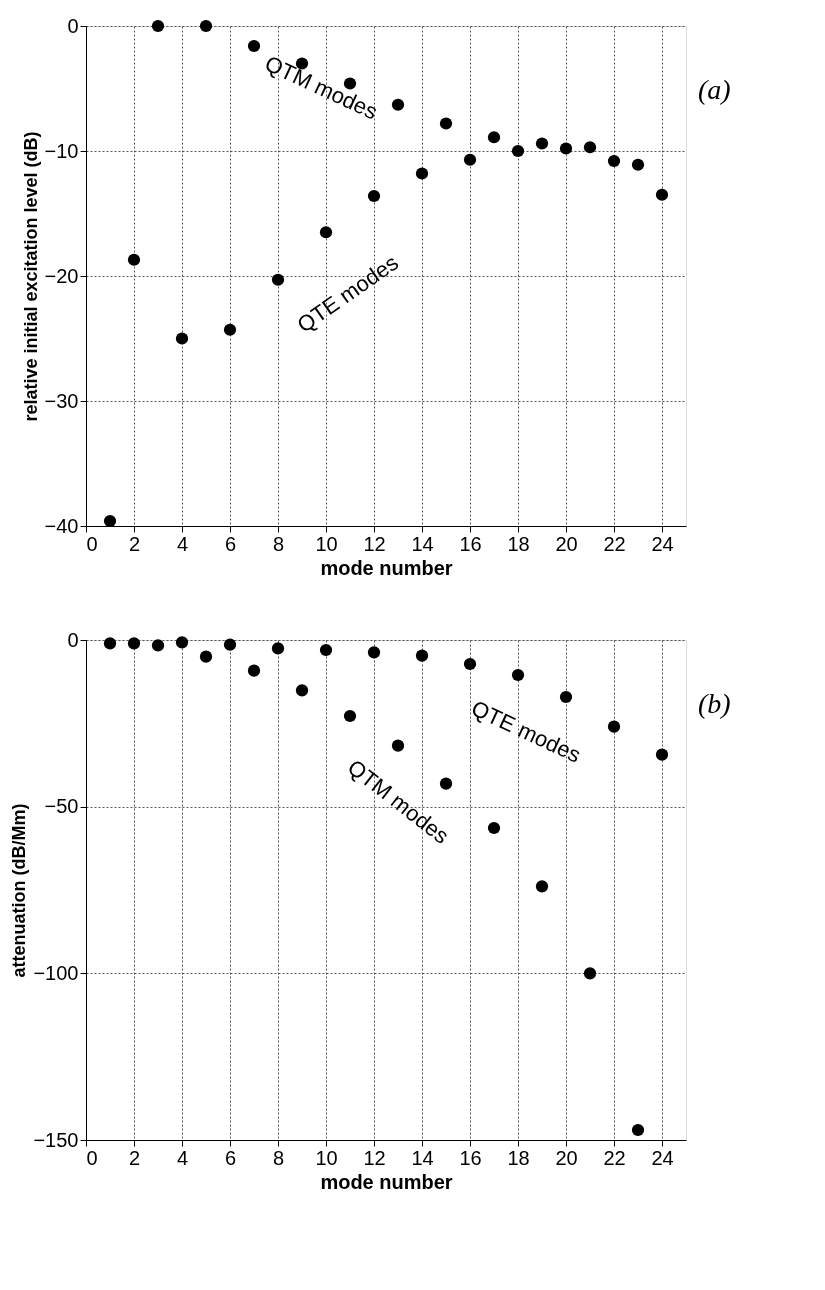  What do you see at coordinates (526, 731) in the screenshot?
I see `annotation: QTE modes` at bounding box center [526, 731].